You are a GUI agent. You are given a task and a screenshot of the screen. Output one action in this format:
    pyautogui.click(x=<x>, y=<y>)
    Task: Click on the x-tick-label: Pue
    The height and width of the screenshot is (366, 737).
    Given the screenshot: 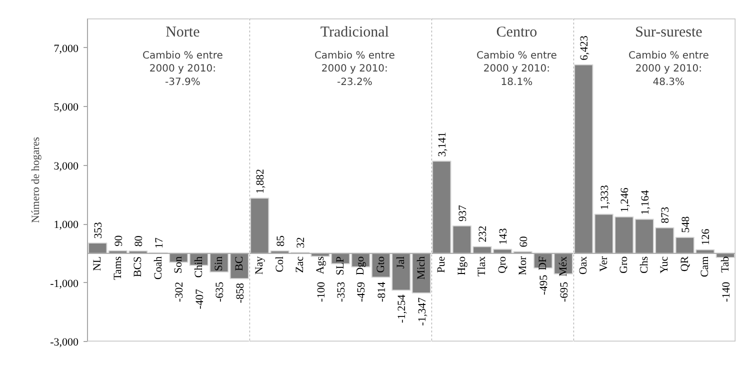 What is the action you would take?
    pyautogui.click(x=442, y=264)
    